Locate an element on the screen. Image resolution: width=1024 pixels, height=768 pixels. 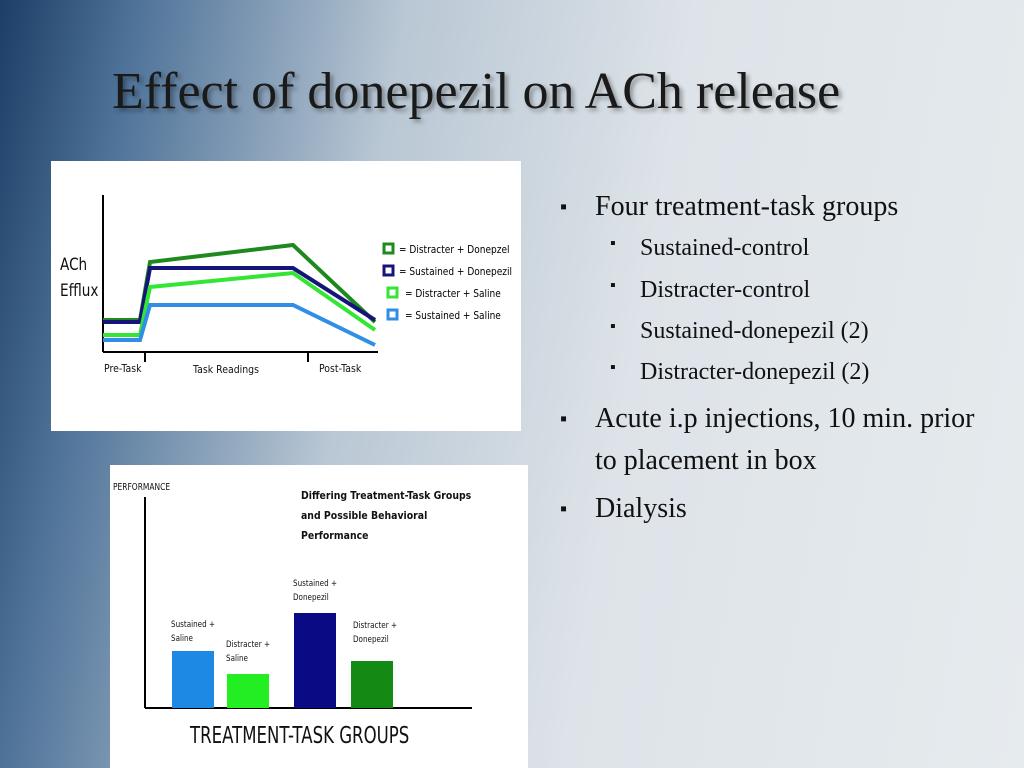
bar-label: Distracter + Saline is located at coordinates (248, 652).